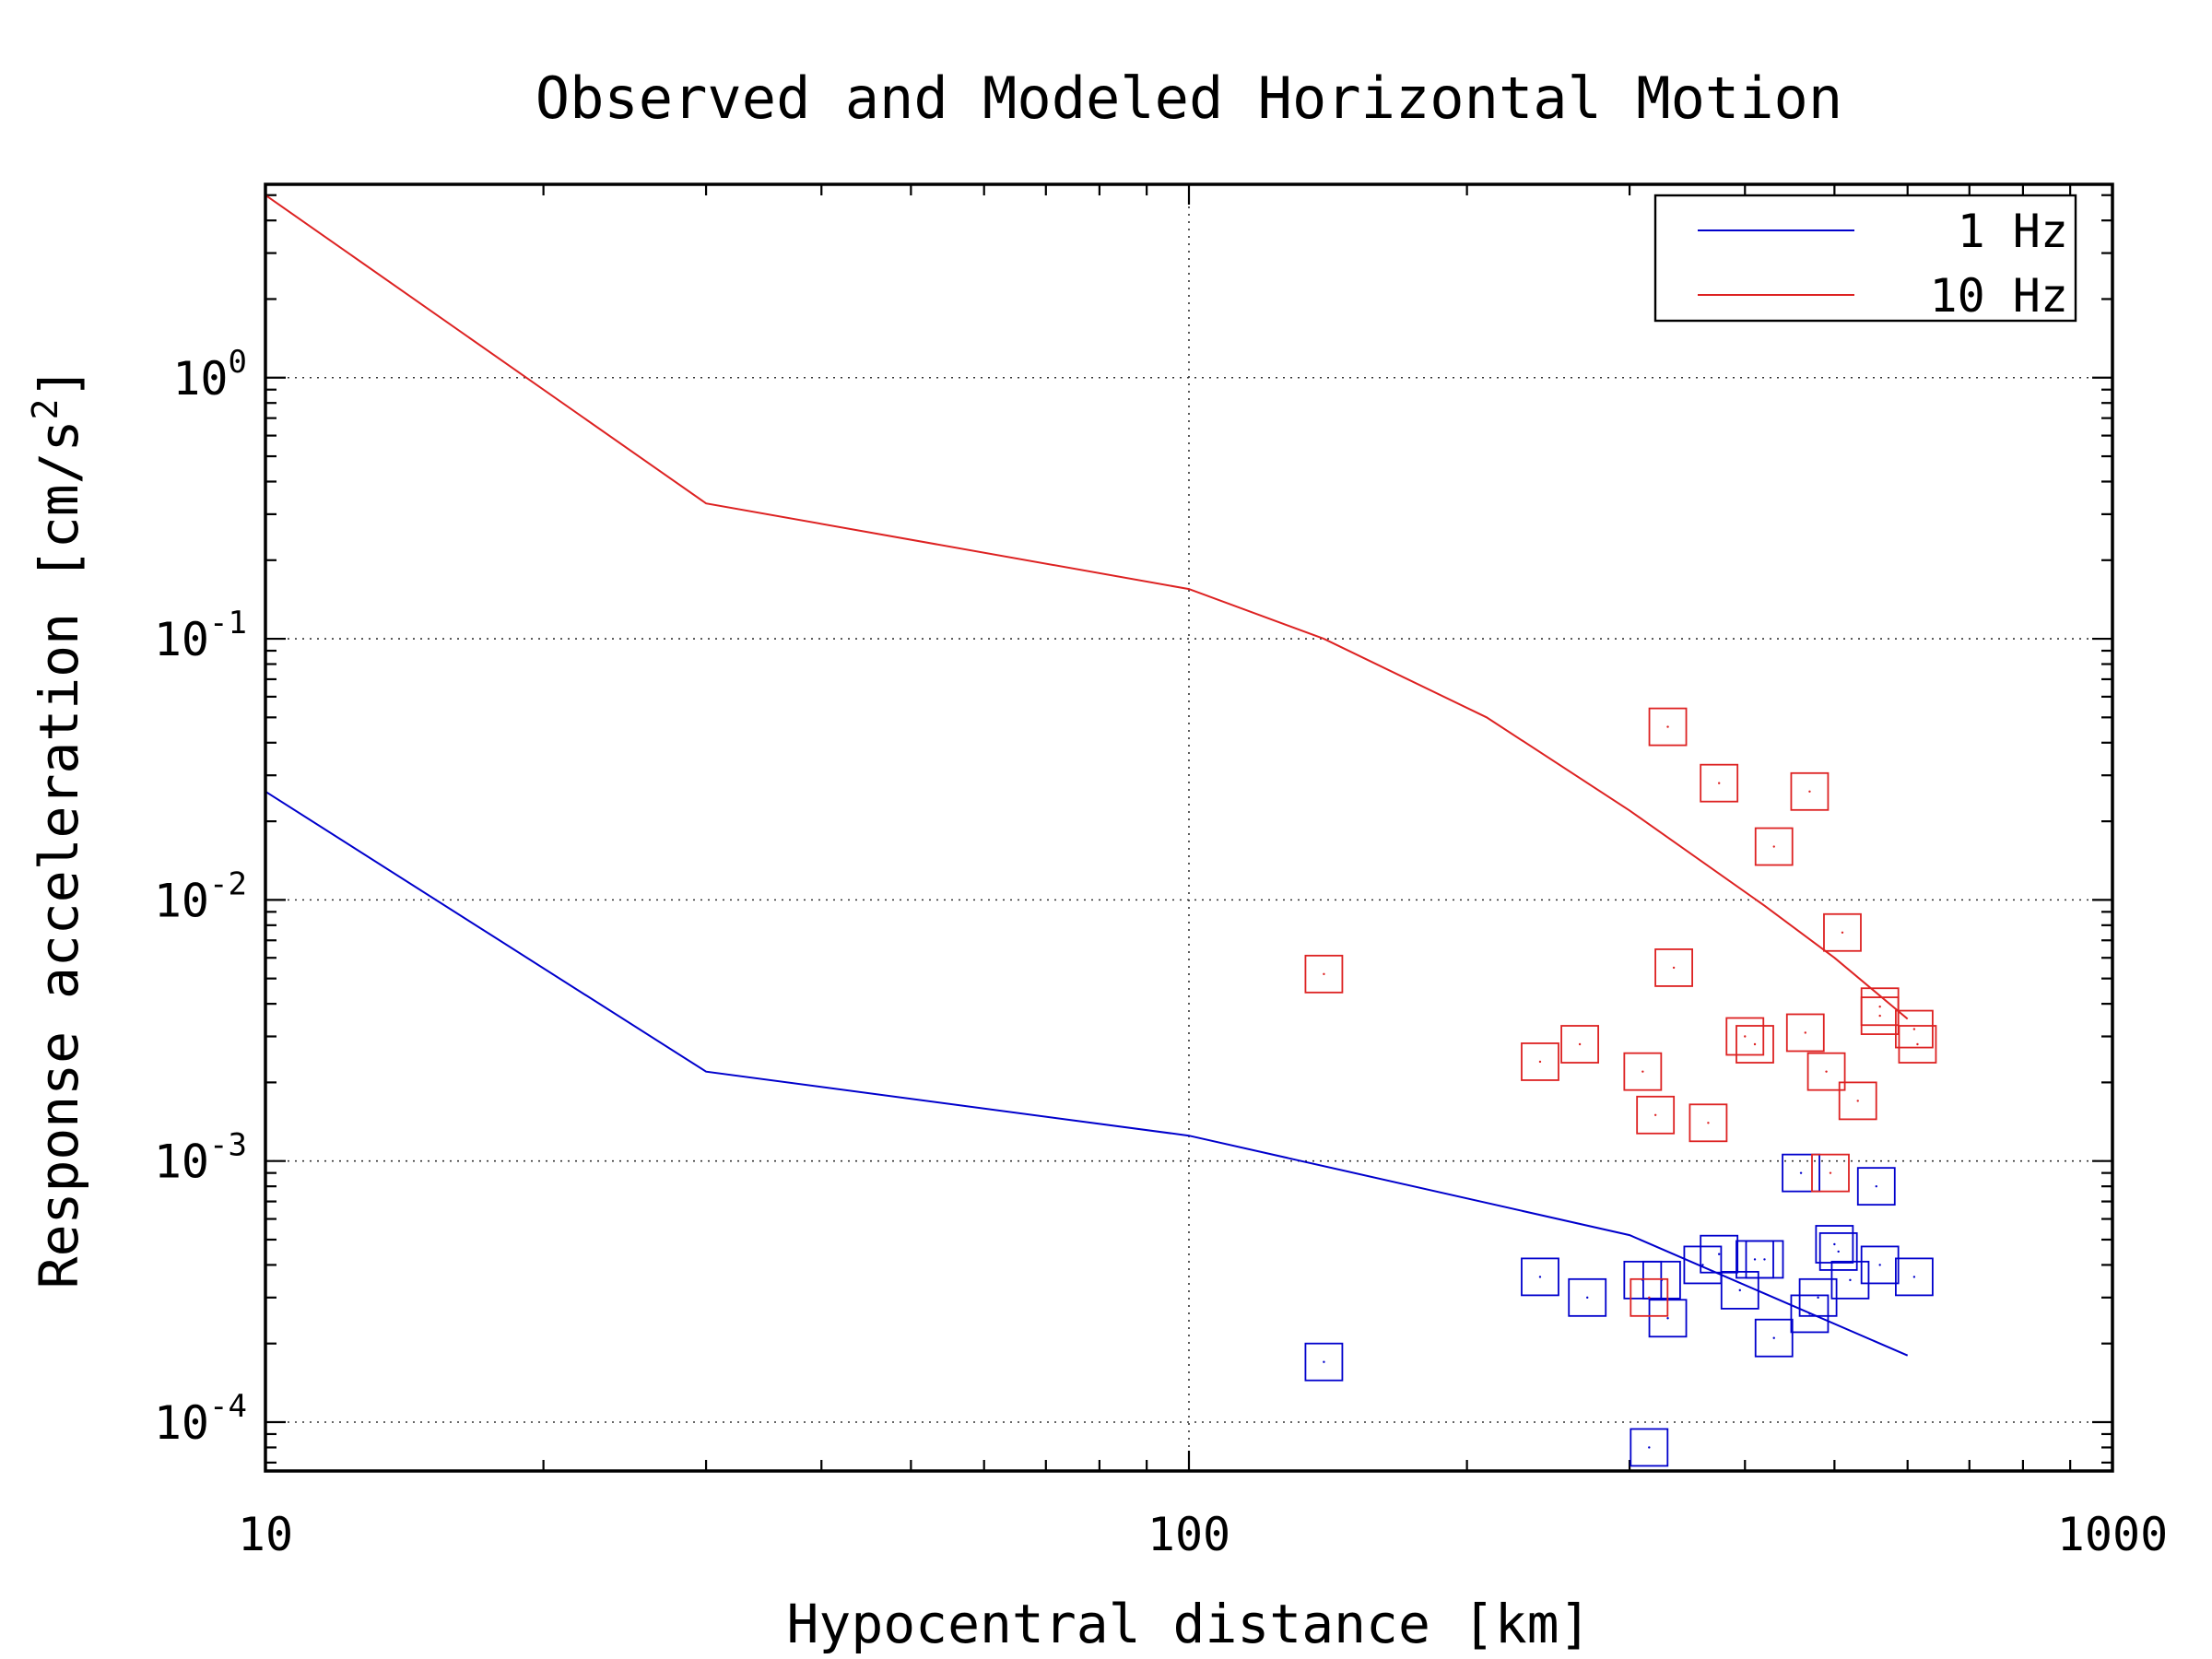  What do you see at coordinates (59, 383) in the screenshot?
I see `y-axis-label-tail: ]` at bounding box center [59, 383].